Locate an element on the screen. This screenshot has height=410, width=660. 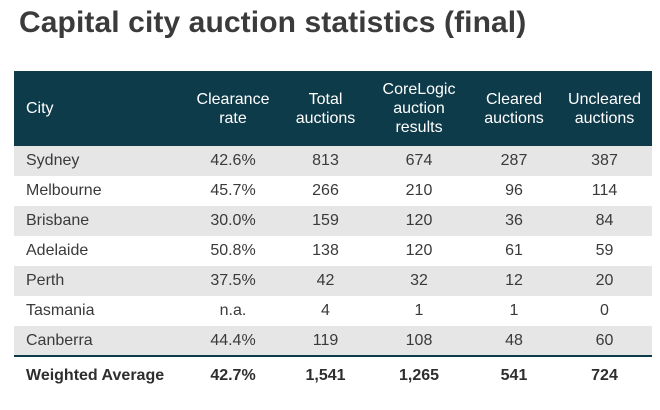
total-corelogic-results-cell: 1,265 is located at coordinates (419, 374).